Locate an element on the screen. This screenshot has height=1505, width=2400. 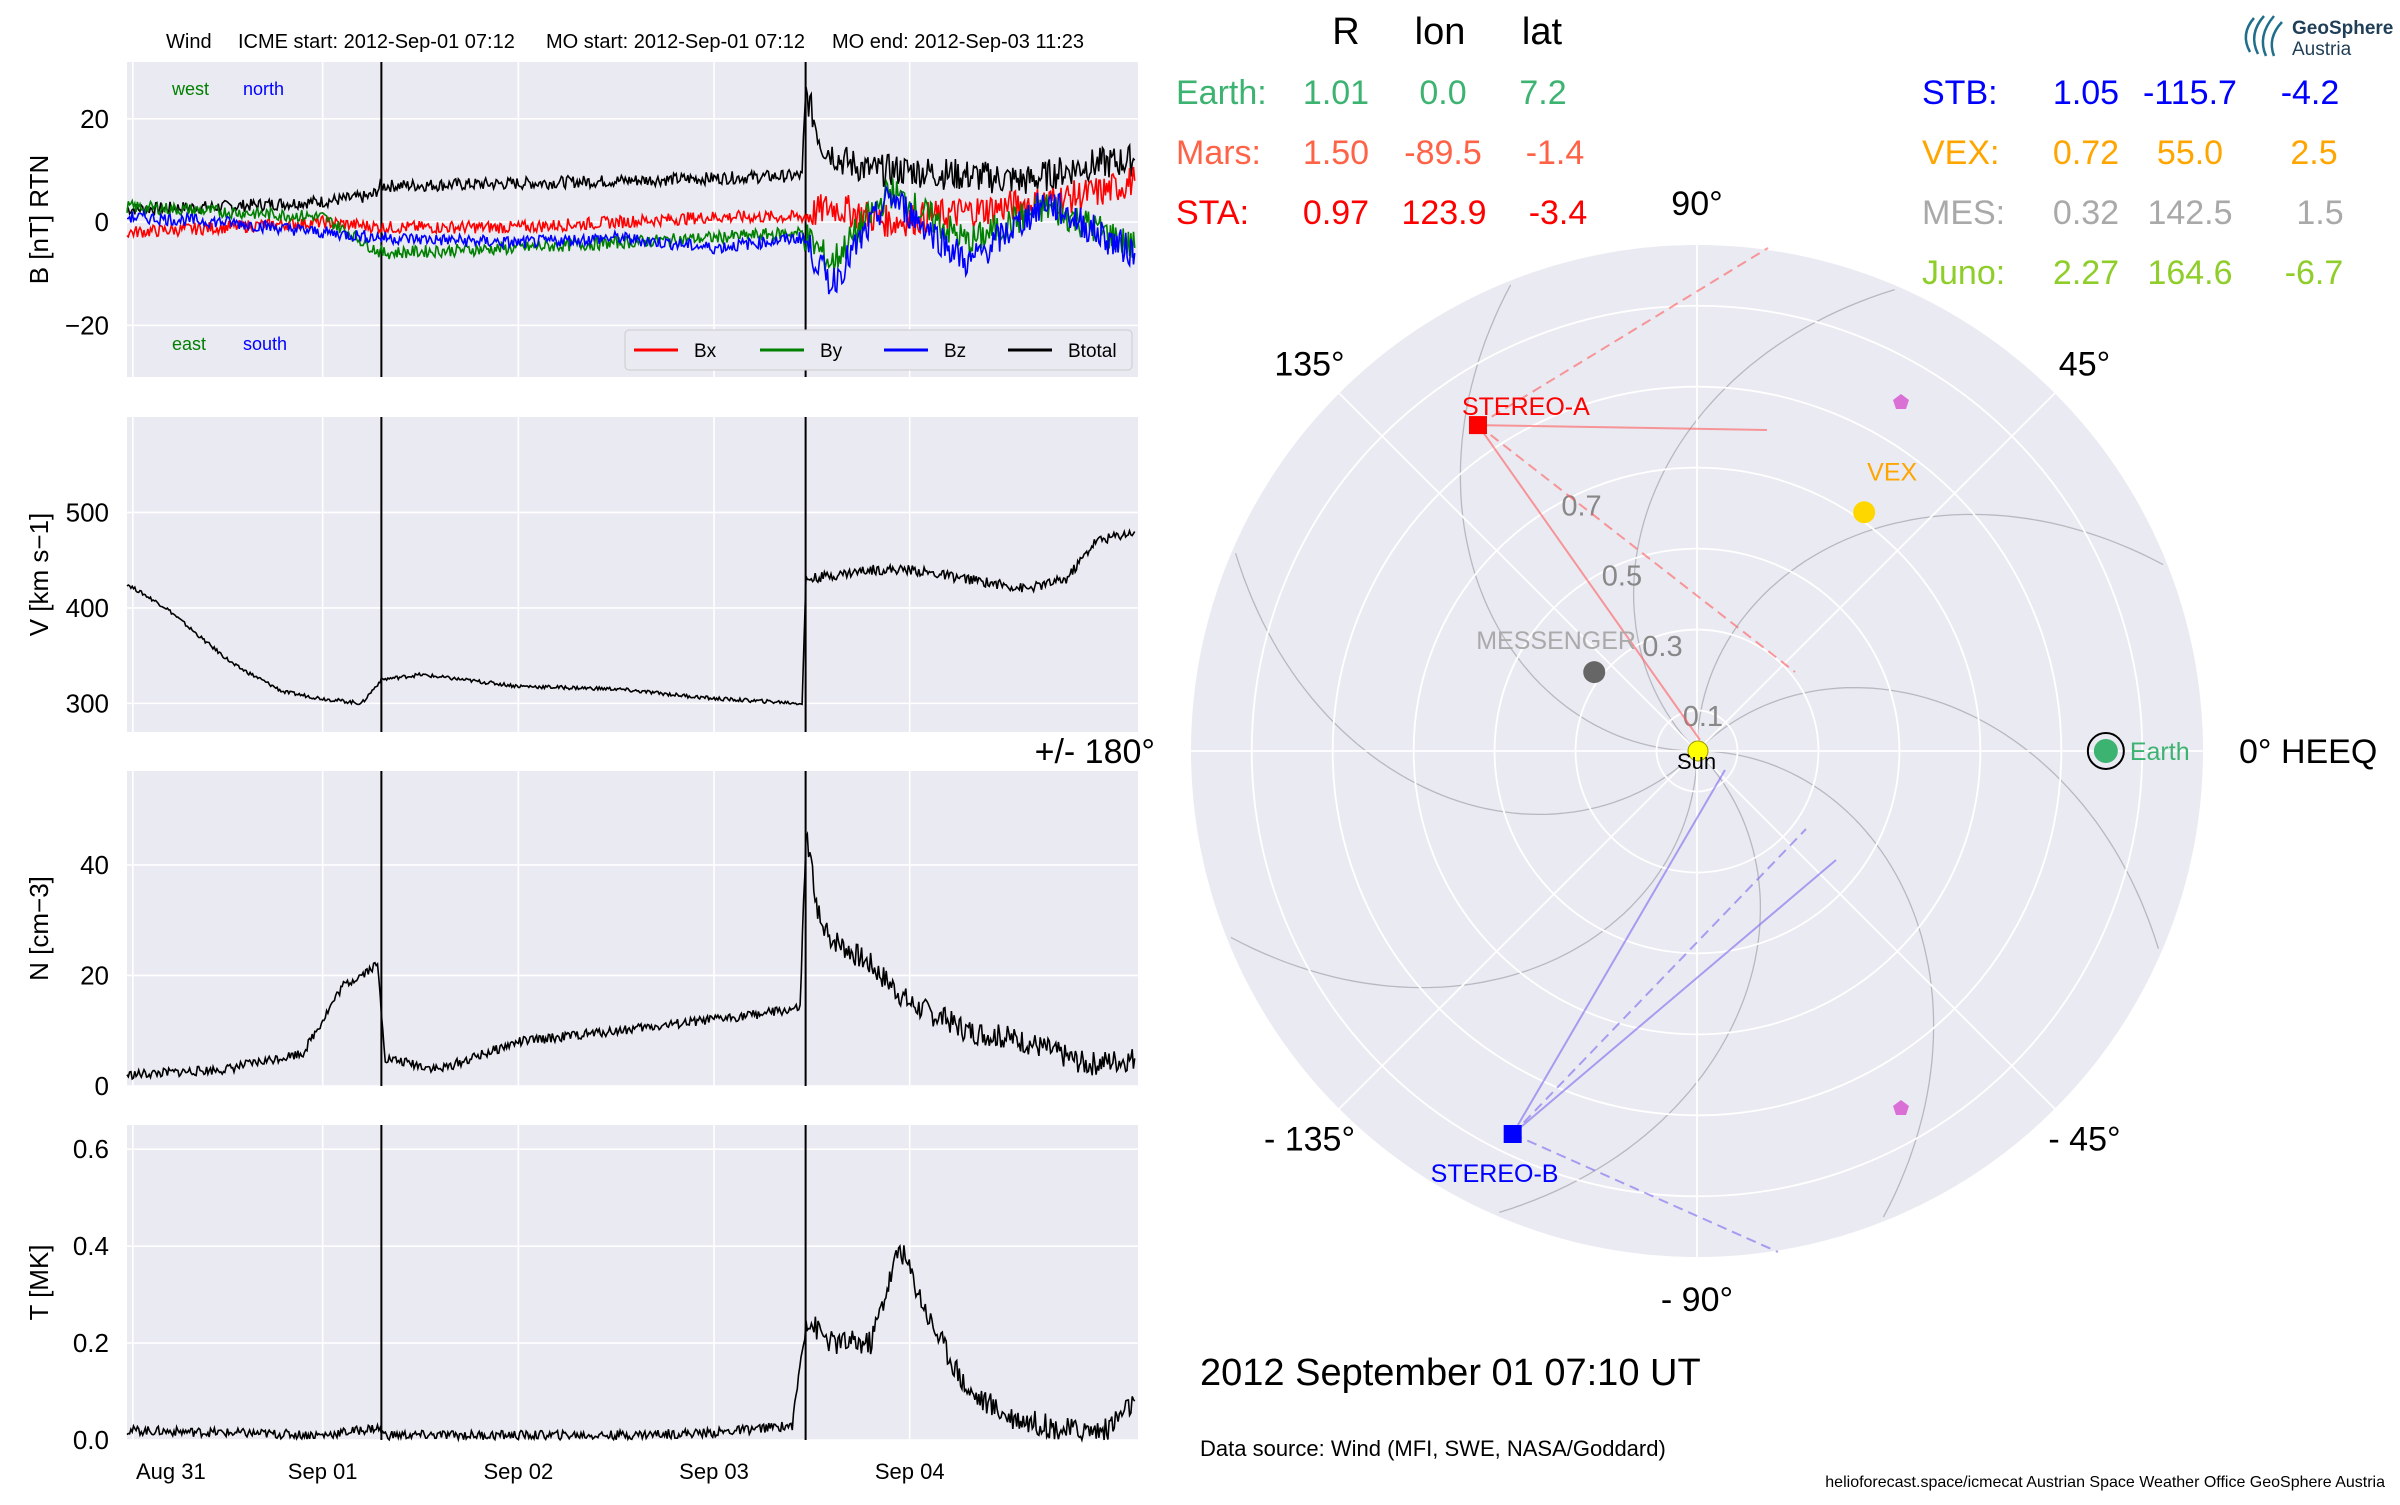
stb-name: STB: is located at coordinates (1960, 93).